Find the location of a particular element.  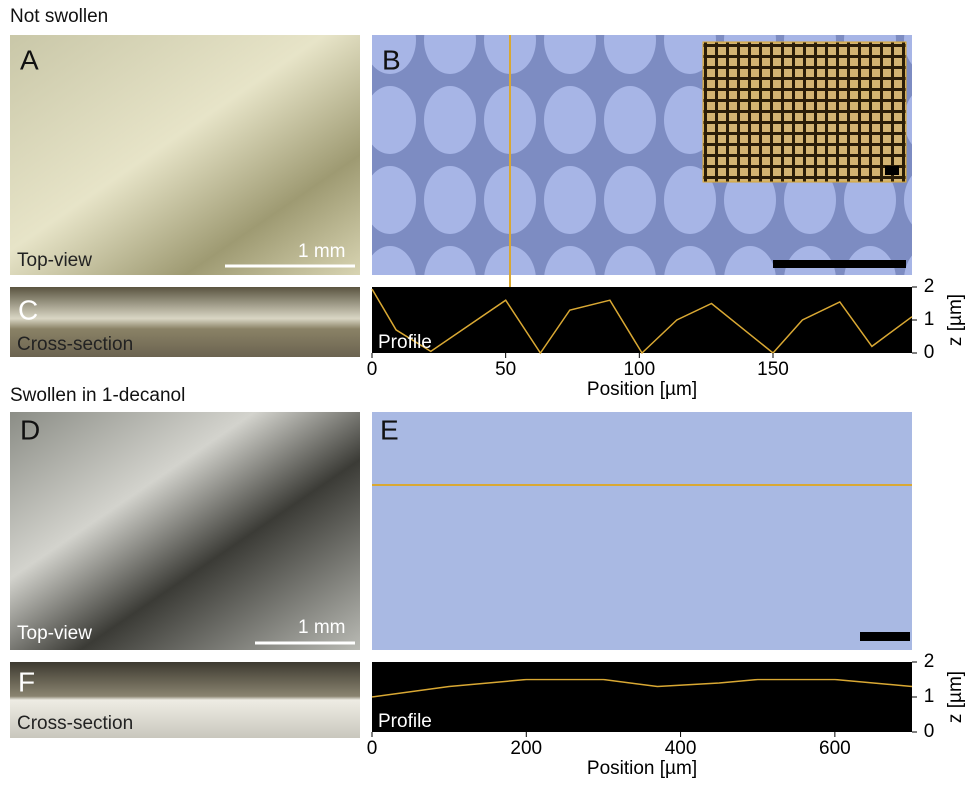

x-tick-label: 600 is located at coordinates (835, 748).